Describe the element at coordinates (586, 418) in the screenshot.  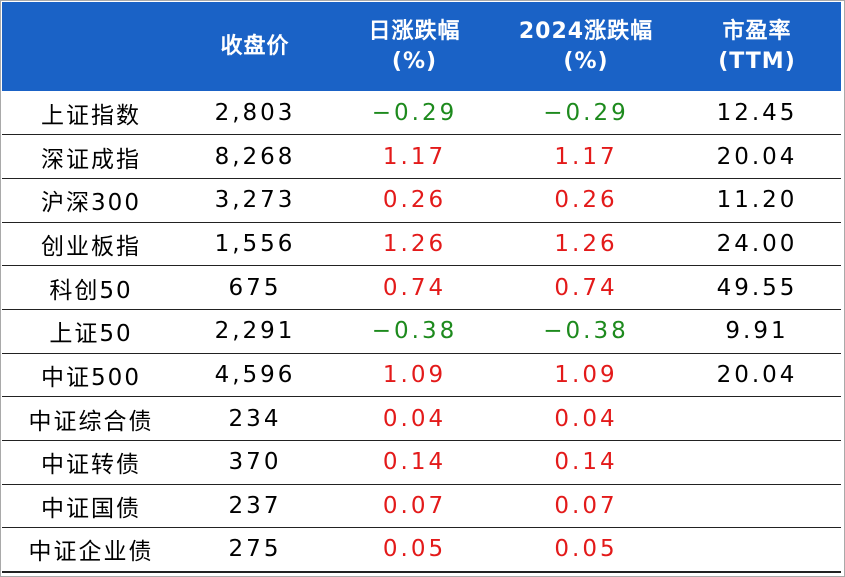
I see `ytd-change-cell: 0.04` at that location.